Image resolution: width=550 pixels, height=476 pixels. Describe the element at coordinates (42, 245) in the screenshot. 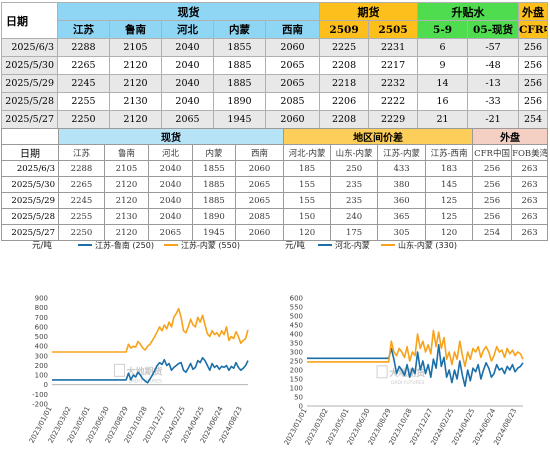

I see `unit-label: 元/吨` at that location.